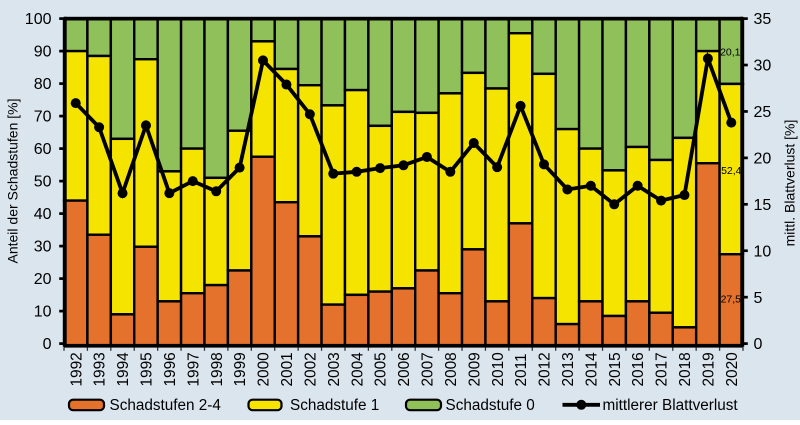 Image resolution: width=800 pixels, height=425 pixels. I want to click on svg-text: 1996, so click(170, 369).